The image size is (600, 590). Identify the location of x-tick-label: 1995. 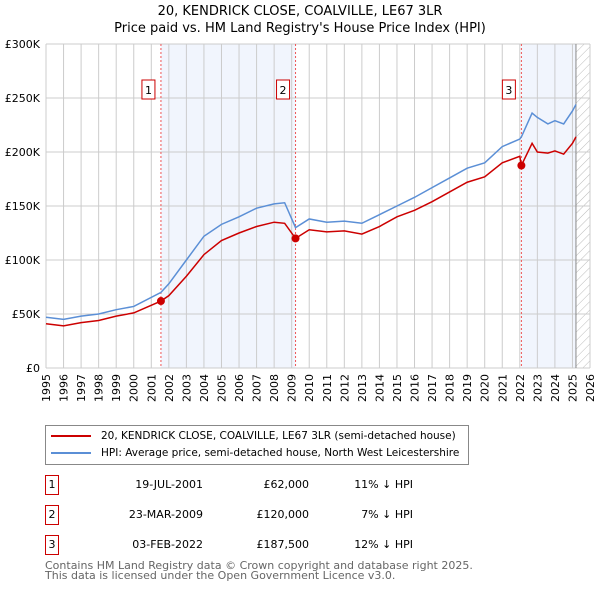
(46, 388).